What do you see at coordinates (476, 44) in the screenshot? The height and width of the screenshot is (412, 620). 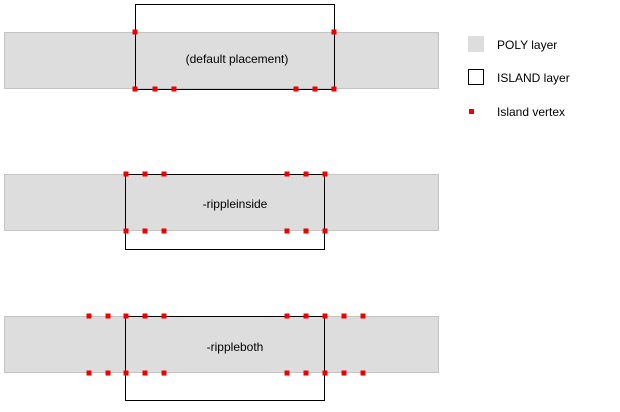 I see `poly-swatch` at bounding box center [476, 44].